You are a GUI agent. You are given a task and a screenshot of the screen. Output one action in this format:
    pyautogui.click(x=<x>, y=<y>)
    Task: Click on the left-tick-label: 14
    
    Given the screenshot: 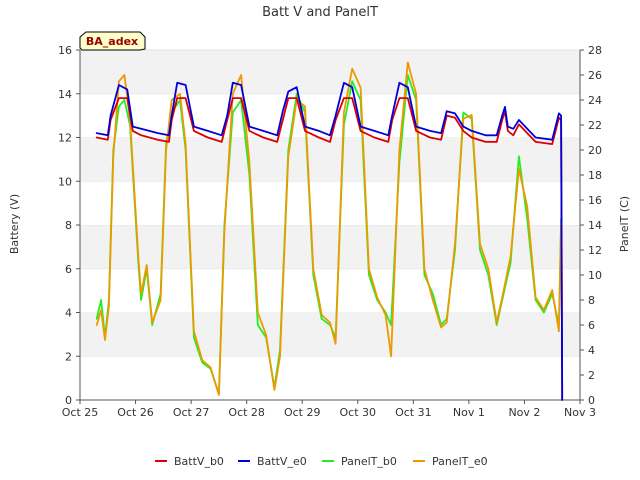 What is the action you would take?
    pyautogui.click(x=65, y=94)
    